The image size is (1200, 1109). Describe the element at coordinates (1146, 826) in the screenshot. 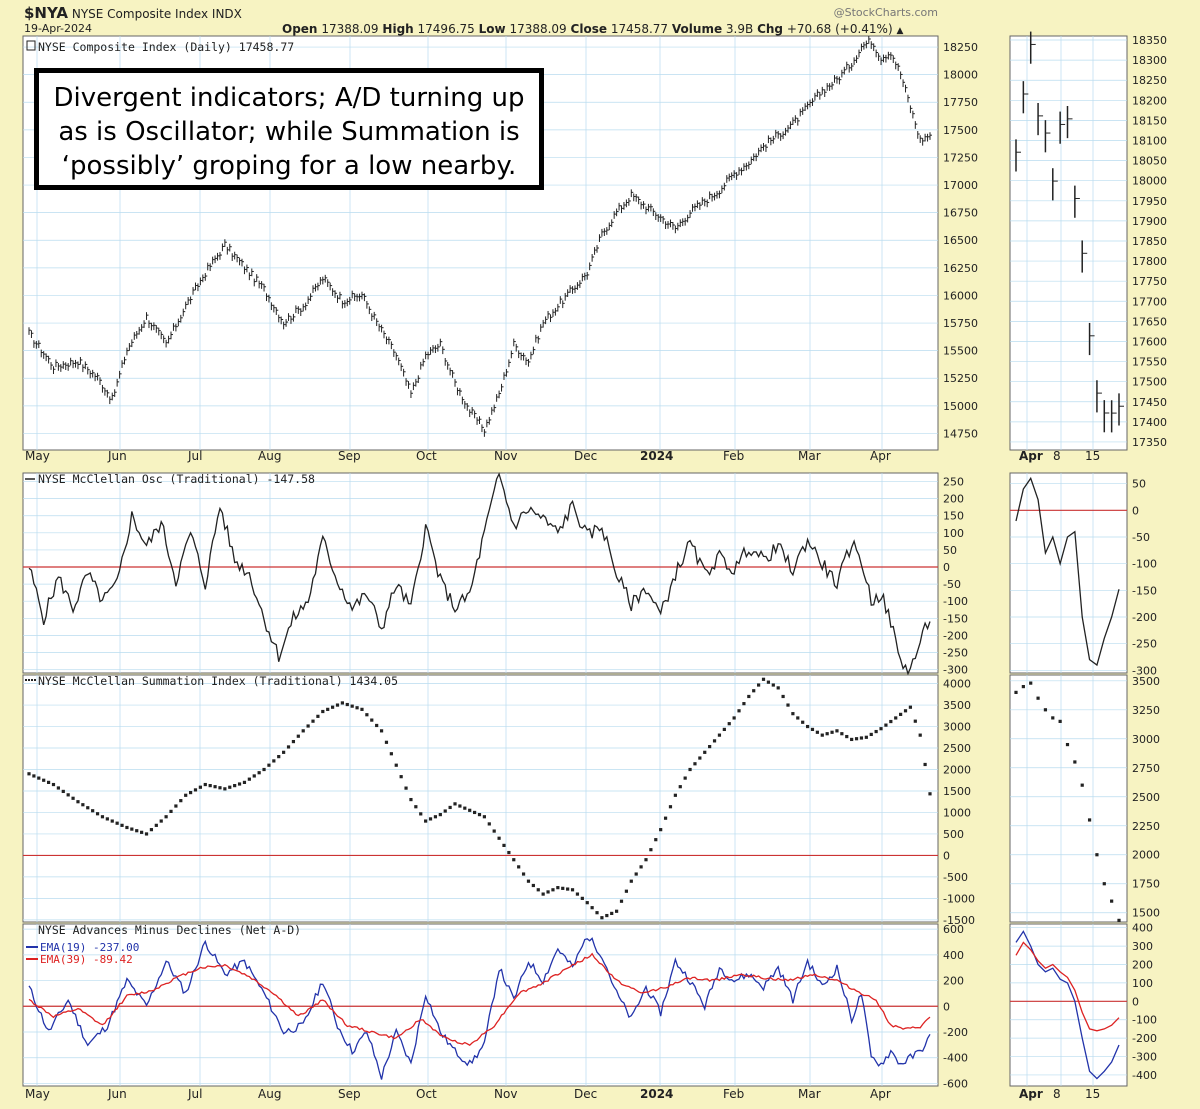

I see `y-tick-label: 2250` at that location.